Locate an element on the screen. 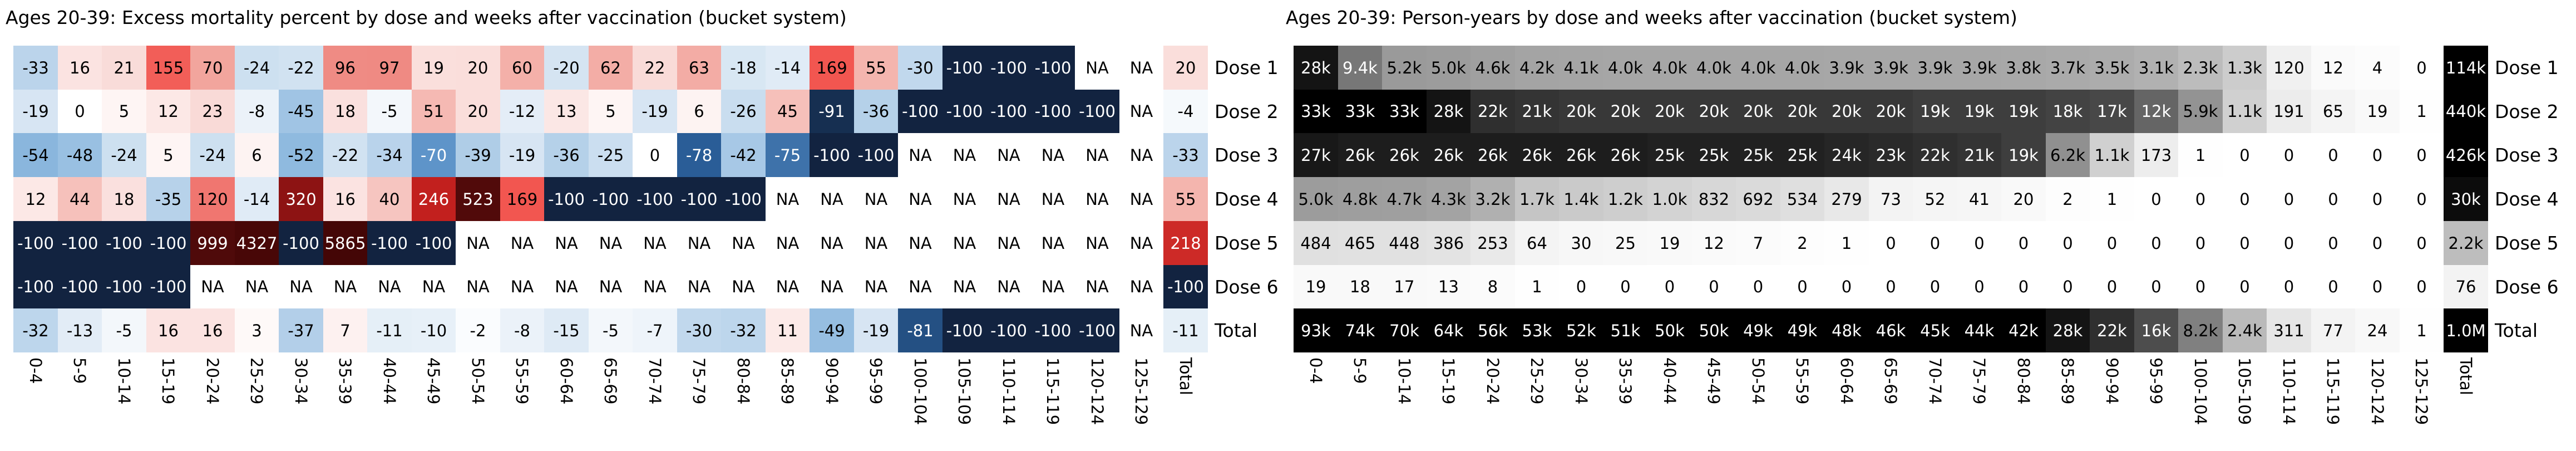 Image resolution: width=2576 pixels, height=451 pixels. heatmap-cell: 50k is located at coordinates (1669, 330).